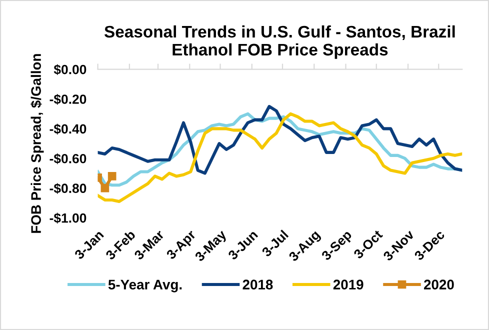  What do you see at coordinates (70, 70) in the screenshot?
I see `y-tick-label: $0.00` at bounding box center [70, 70].